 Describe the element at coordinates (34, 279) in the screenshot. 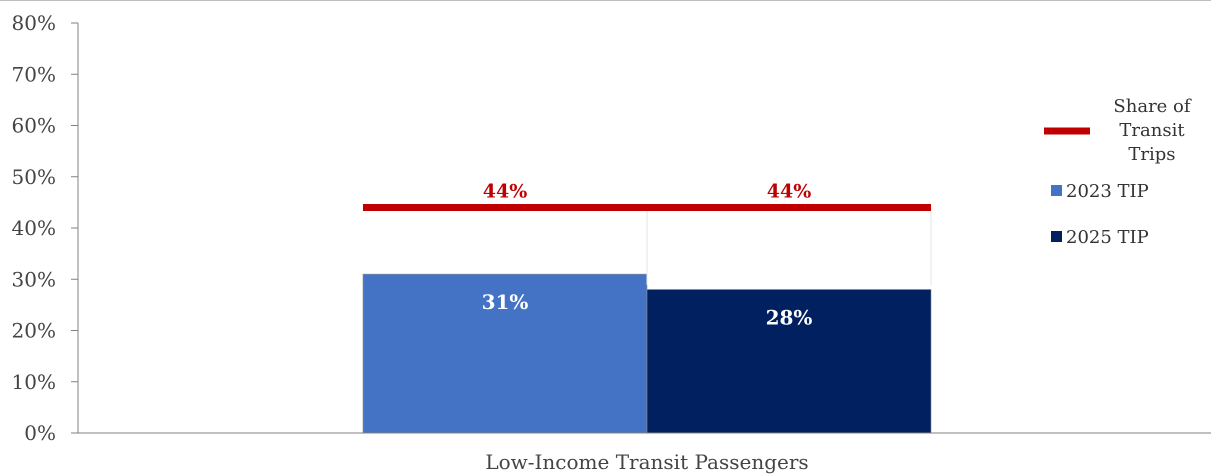

I see `y-tick-label: 30%` at that location.